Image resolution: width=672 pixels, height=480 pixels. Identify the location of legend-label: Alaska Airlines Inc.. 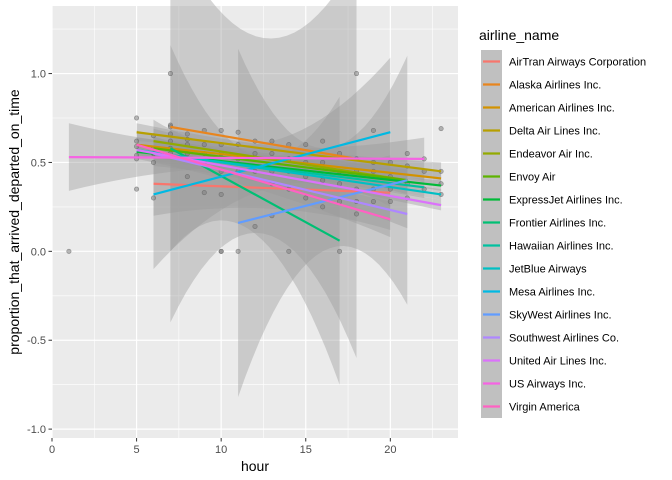
(555, 86).